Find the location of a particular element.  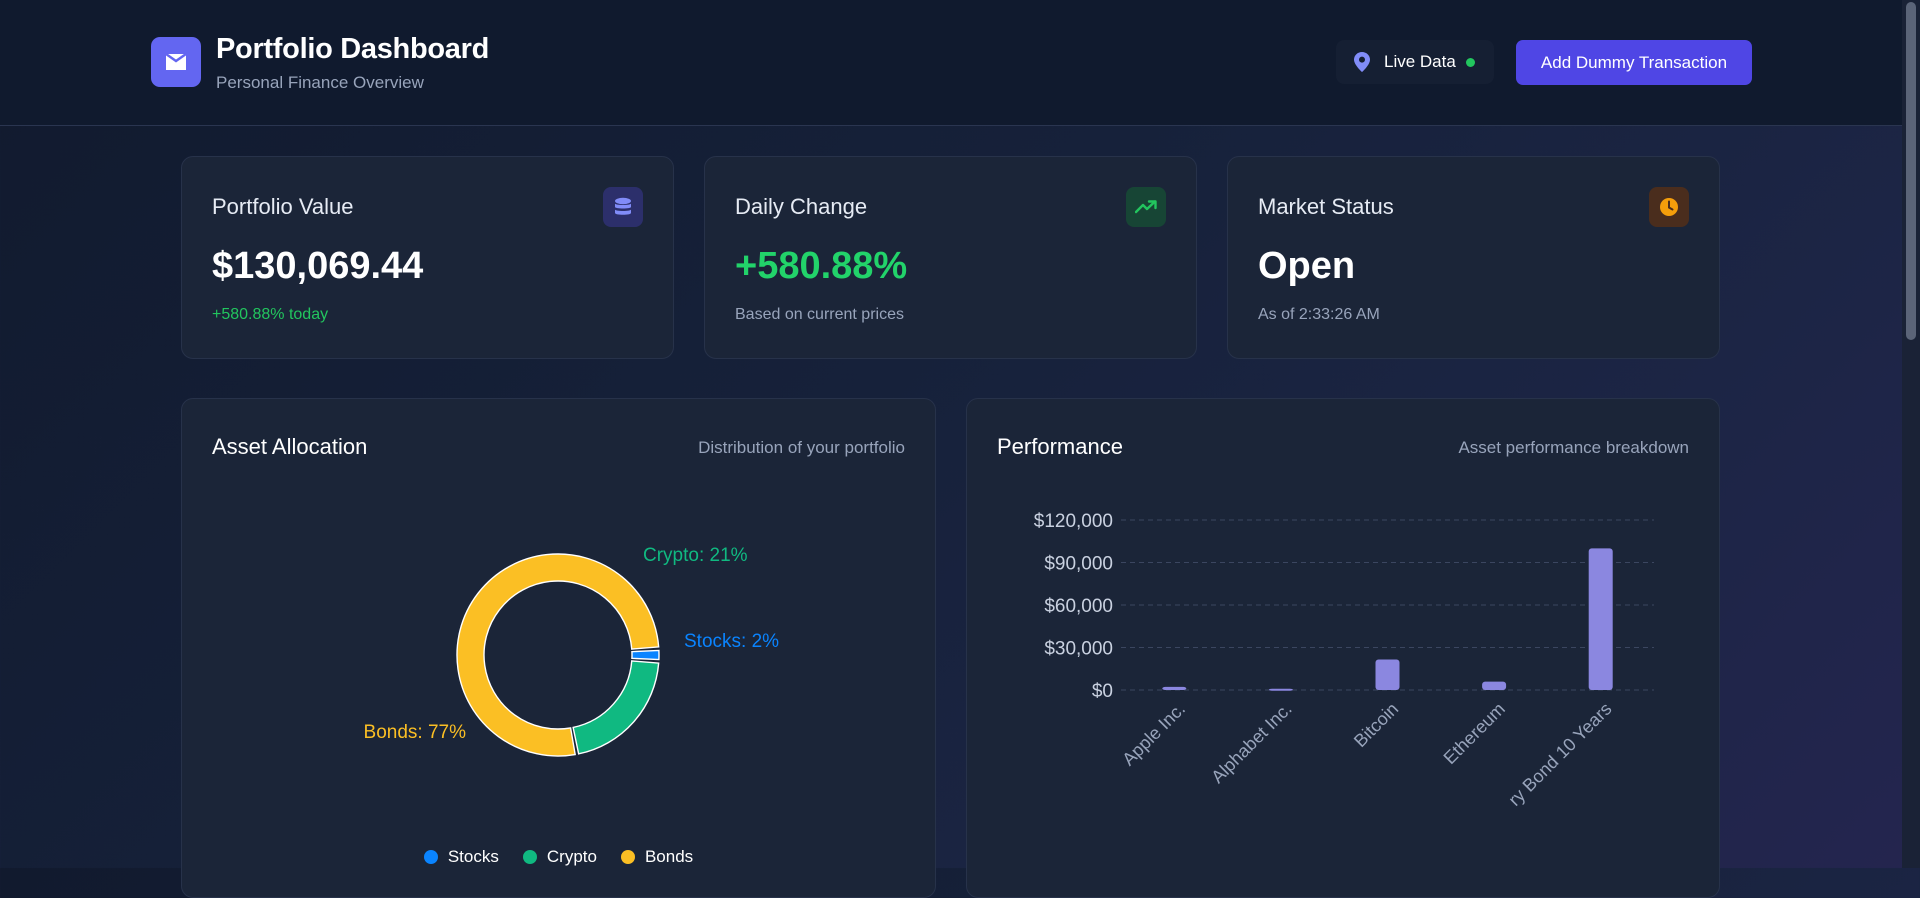

allocation-legend: Stocks Crypto Bonds is located at coordinates (558, 857).